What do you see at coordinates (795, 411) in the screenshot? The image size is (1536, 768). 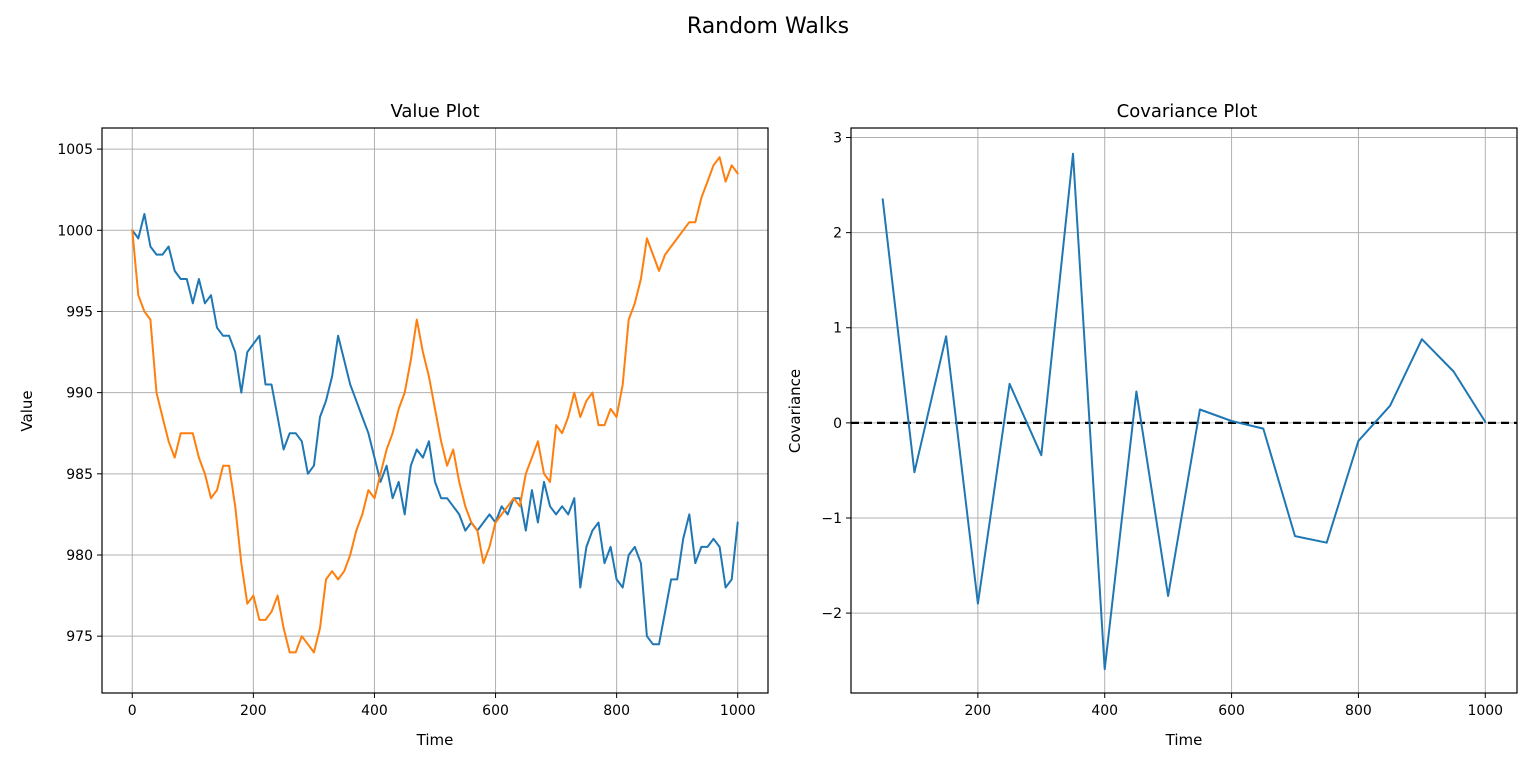 I see `covariance-plot-ylabel: Covariance` at bounding box center [795, 411].